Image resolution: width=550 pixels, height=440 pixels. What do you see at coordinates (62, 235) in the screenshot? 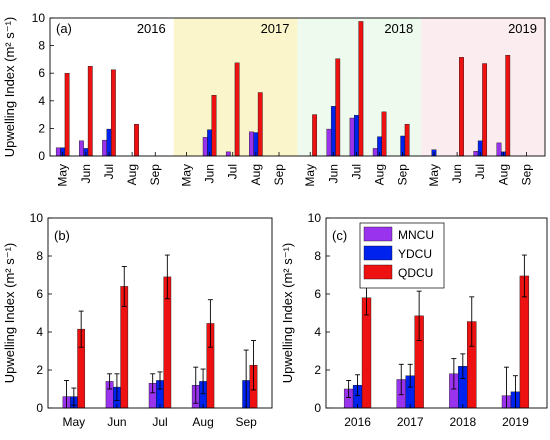
I see `panel-label: (b)` at bounding box center [62, 235].